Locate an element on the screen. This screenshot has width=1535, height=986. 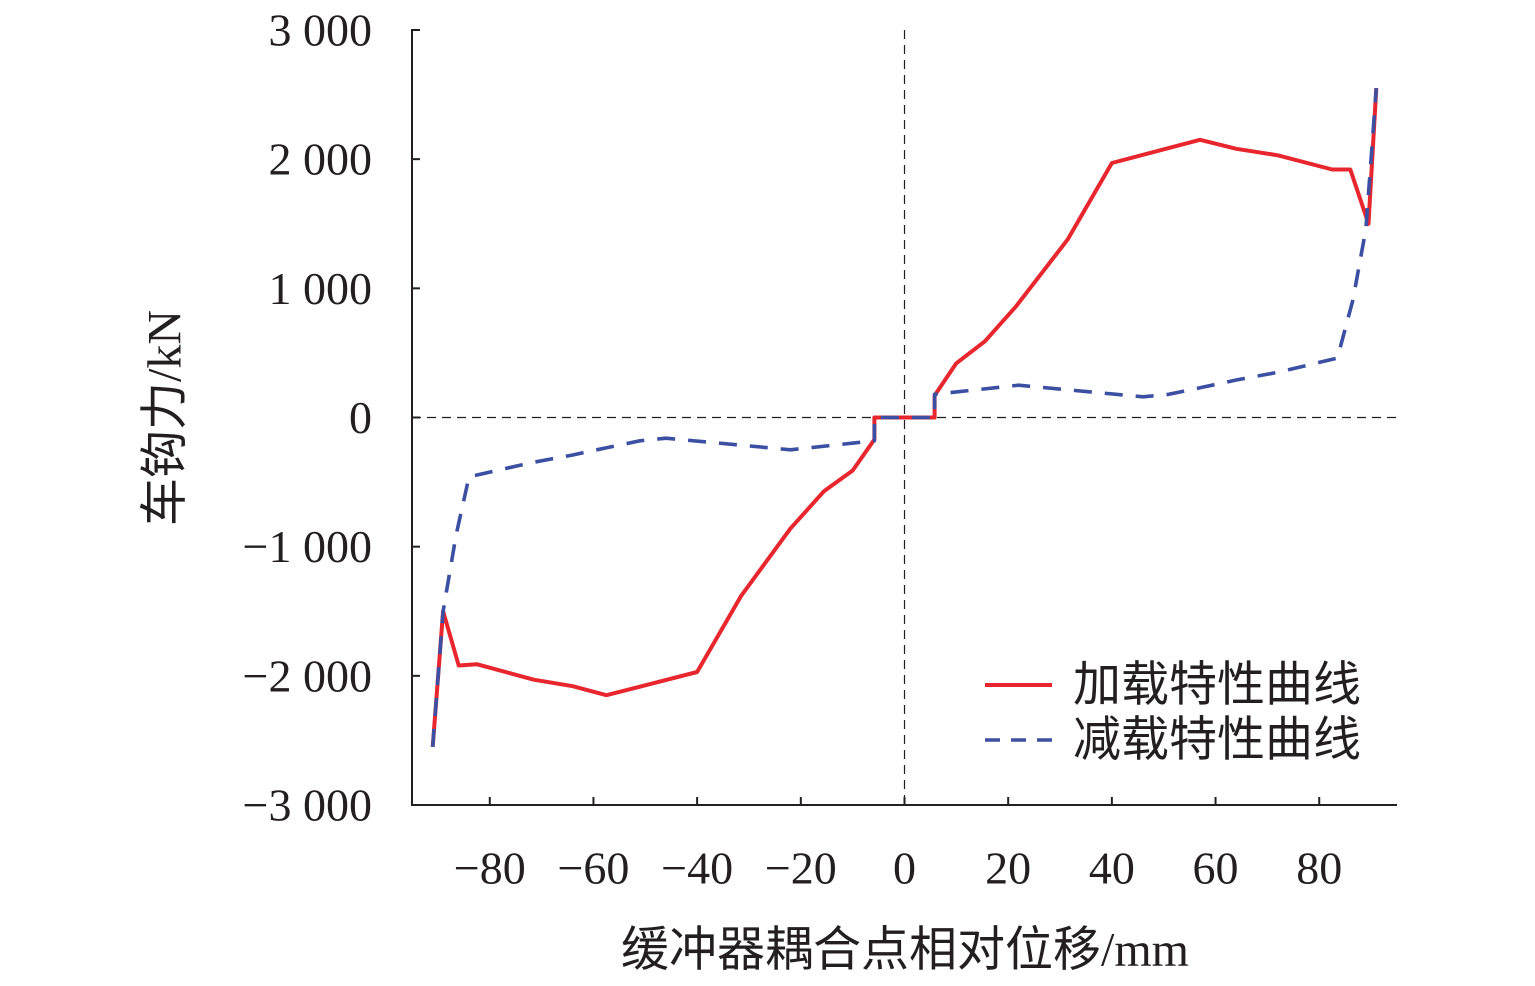
y-tick-label: −2 000 is located at coordinates (307, 675).